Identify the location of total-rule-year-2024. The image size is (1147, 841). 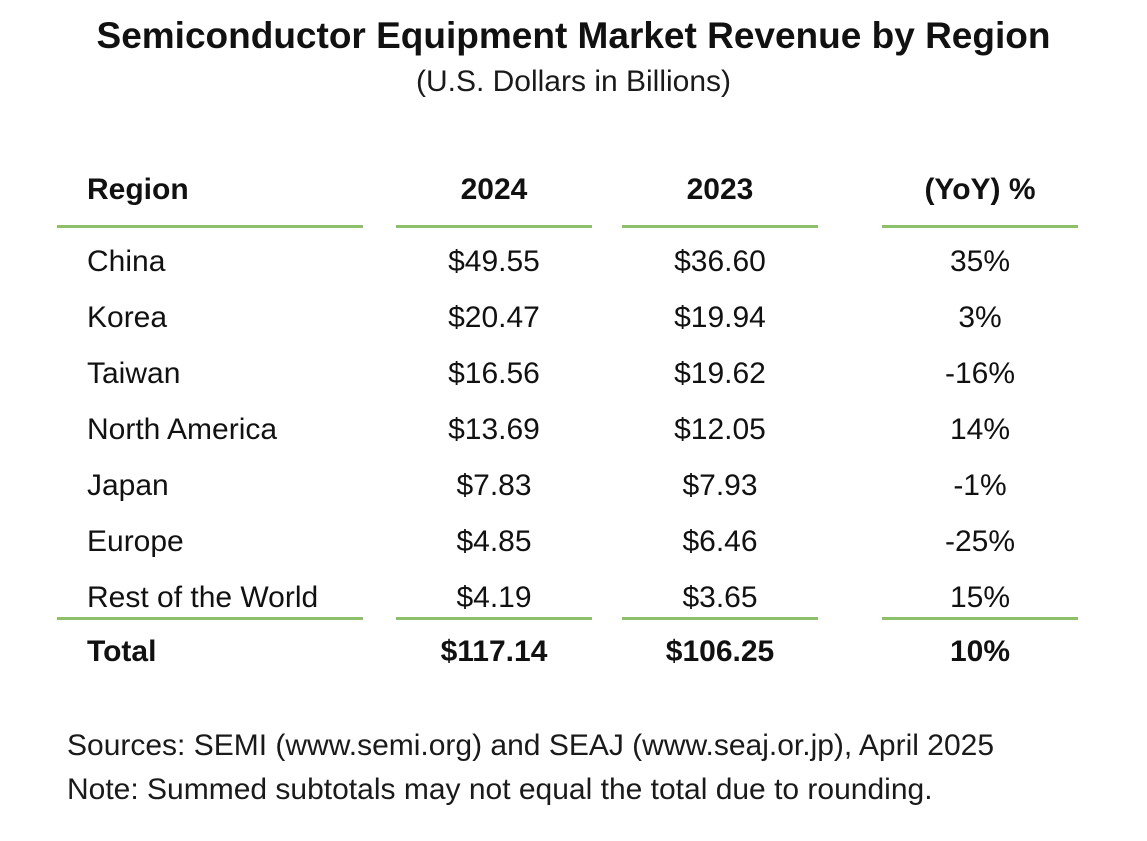
(494, 618).